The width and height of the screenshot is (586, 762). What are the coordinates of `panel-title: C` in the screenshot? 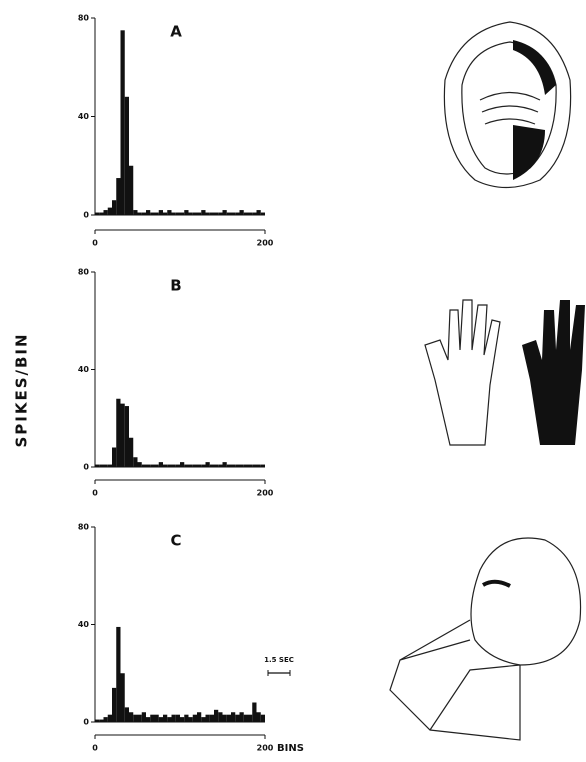 It's located at (175, 541).